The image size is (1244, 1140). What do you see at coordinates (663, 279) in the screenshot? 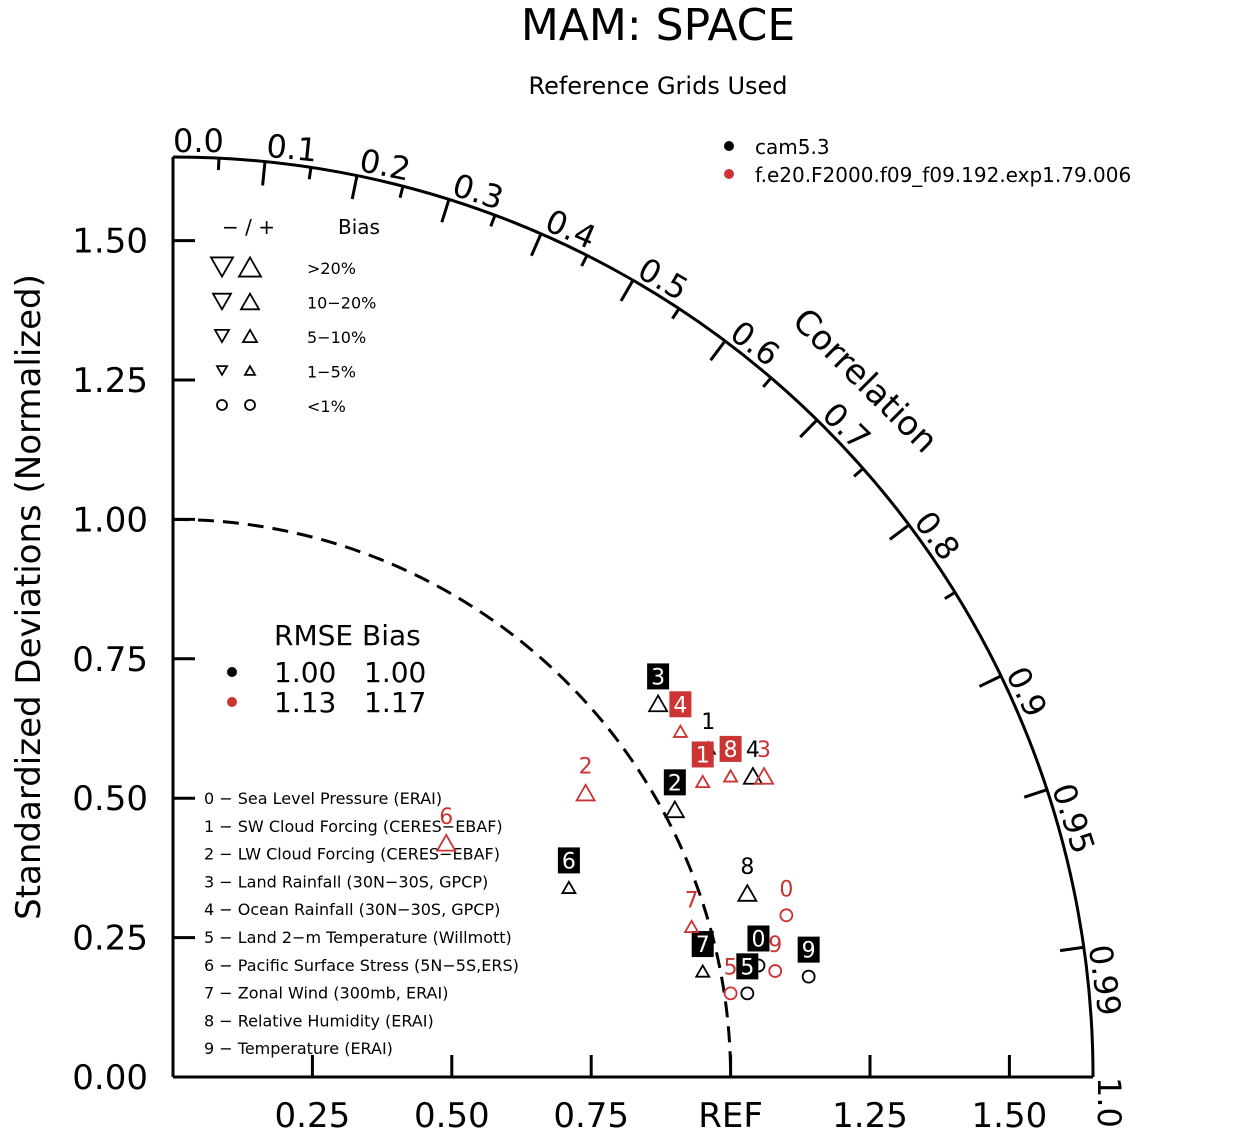
I see `correlation-tick-label: 0.5` at bounding box center [663, 279].